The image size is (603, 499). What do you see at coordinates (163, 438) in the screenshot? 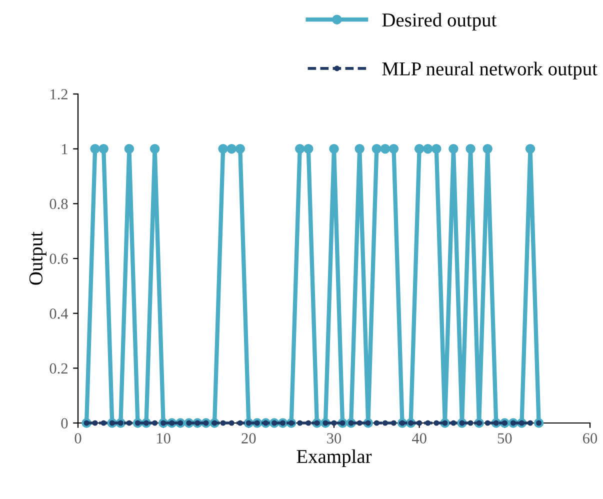
I see `x-tick-label: 10` at bounding box center [163, 438].